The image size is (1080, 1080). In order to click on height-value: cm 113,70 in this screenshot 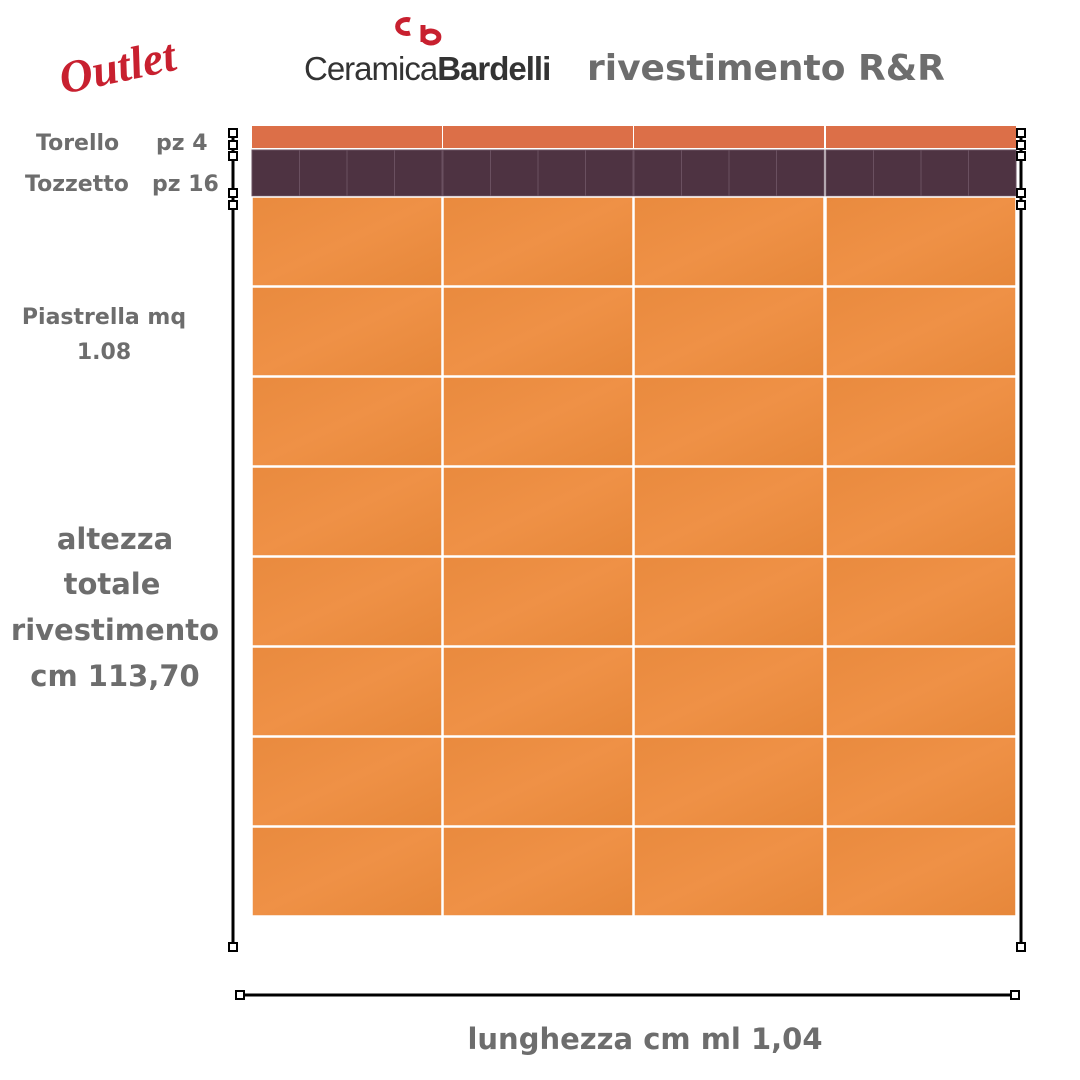, I will do `click(114, 676)`.